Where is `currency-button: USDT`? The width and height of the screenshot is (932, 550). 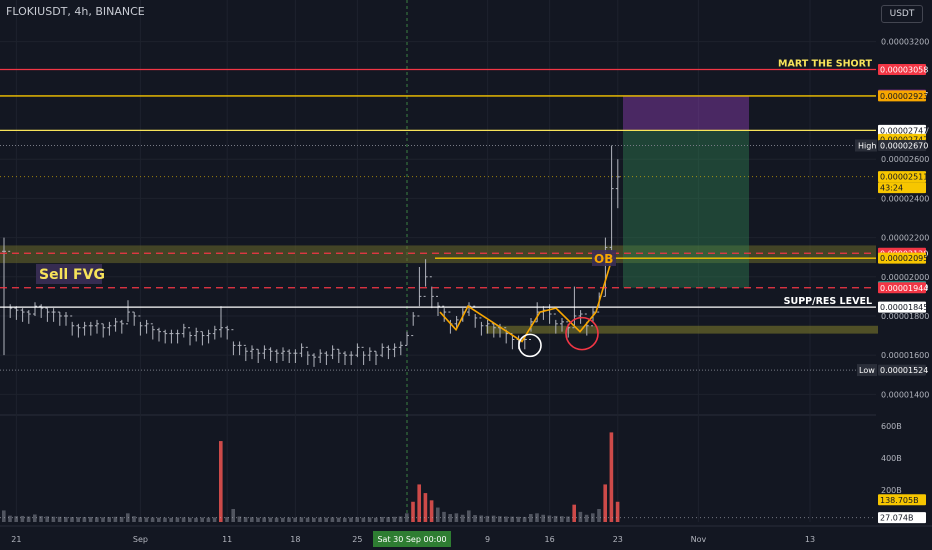 currency-button: USDT is located at coordinates (902, 14).